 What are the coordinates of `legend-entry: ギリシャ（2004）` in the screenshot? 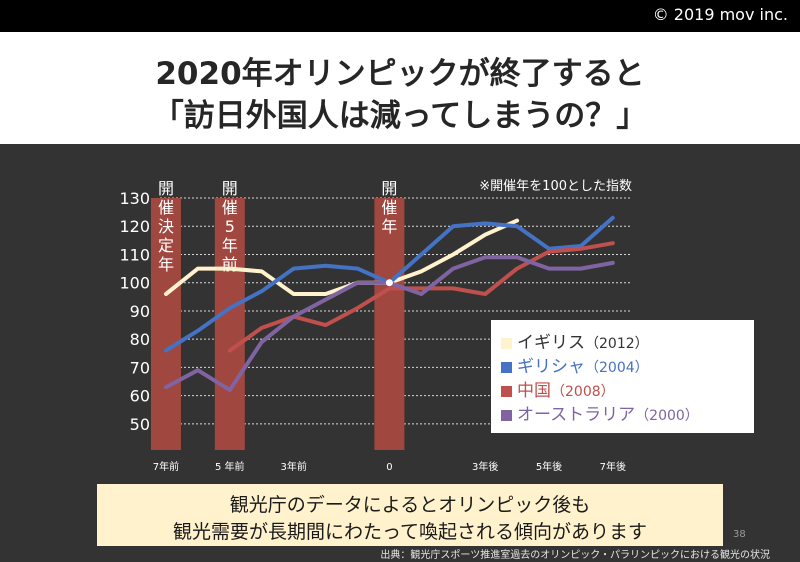 It's located at (575, 364).